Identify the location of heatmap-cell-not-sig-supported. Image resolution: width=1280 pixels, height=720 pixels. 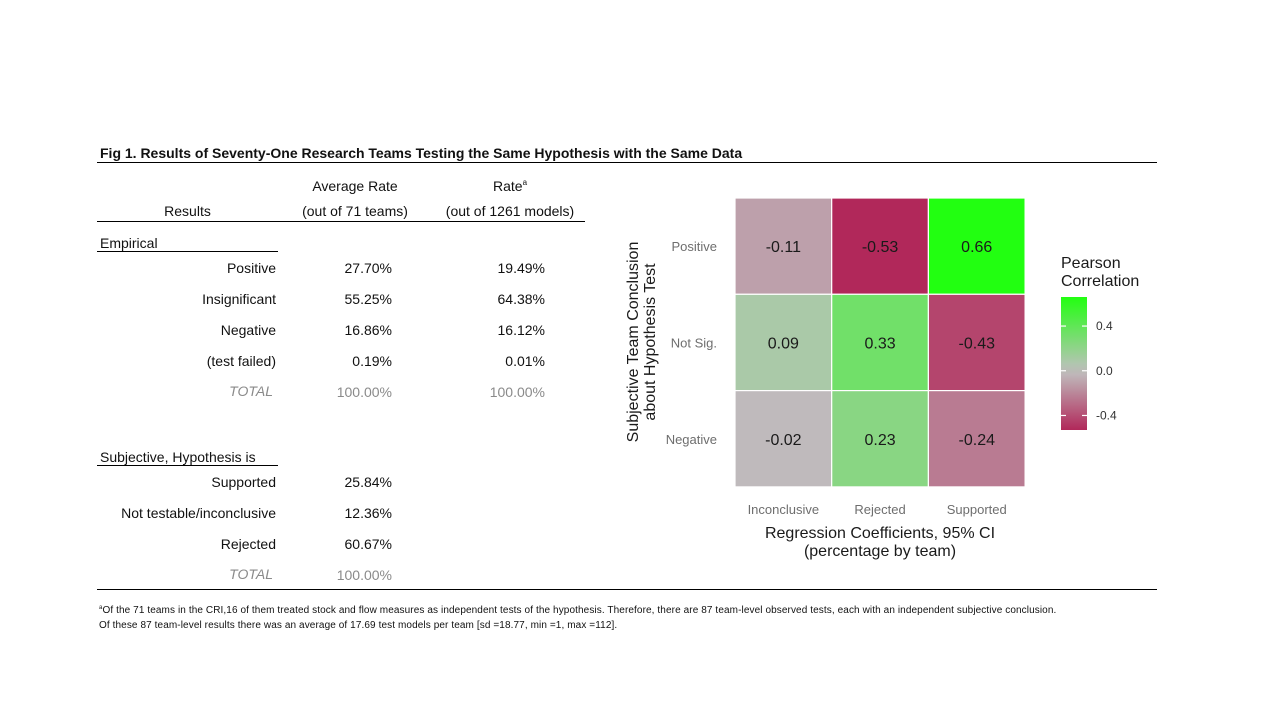
(976, 342).